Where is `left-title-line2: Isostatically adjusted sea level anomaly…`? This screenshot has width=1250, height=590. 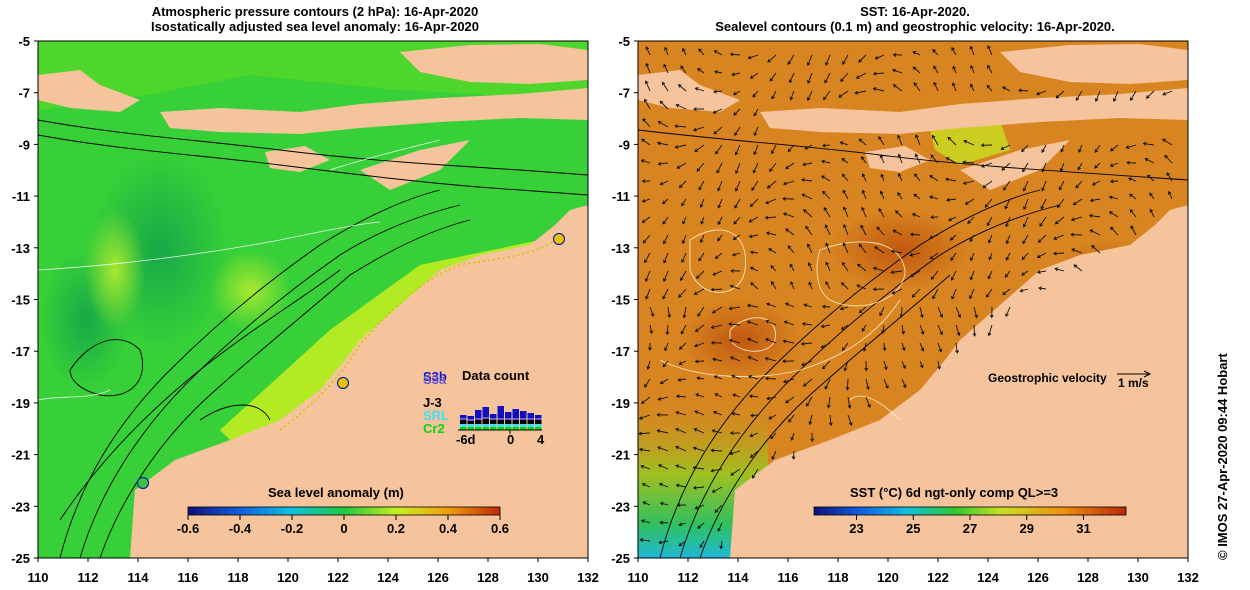
left-title-line2: Isostatically adjusted sea level anomaly… is located at coordinates (315, 26).